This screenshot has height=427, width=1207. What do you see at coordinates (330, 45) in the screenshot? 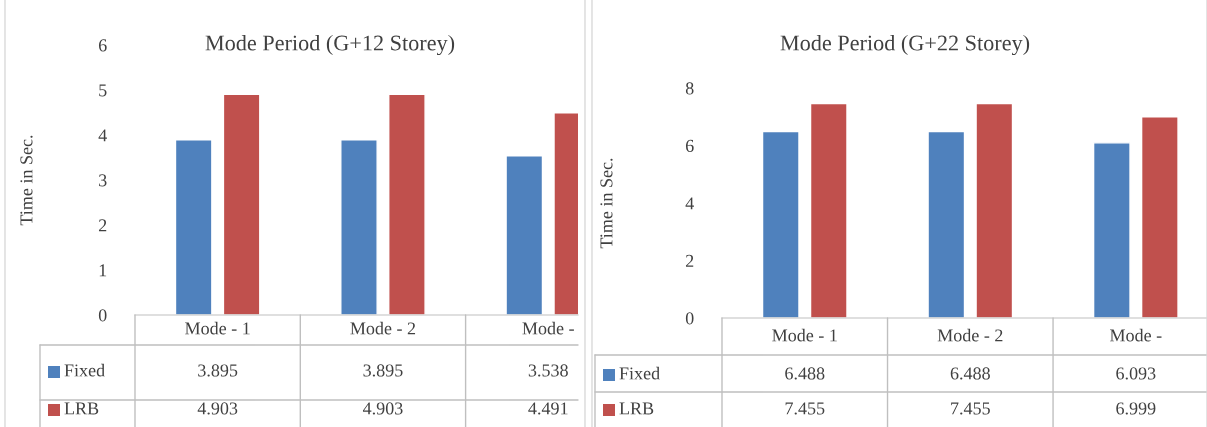
I see `chart-title: Mode Period (G+12 Storey)` at bounding box center [330, 45].